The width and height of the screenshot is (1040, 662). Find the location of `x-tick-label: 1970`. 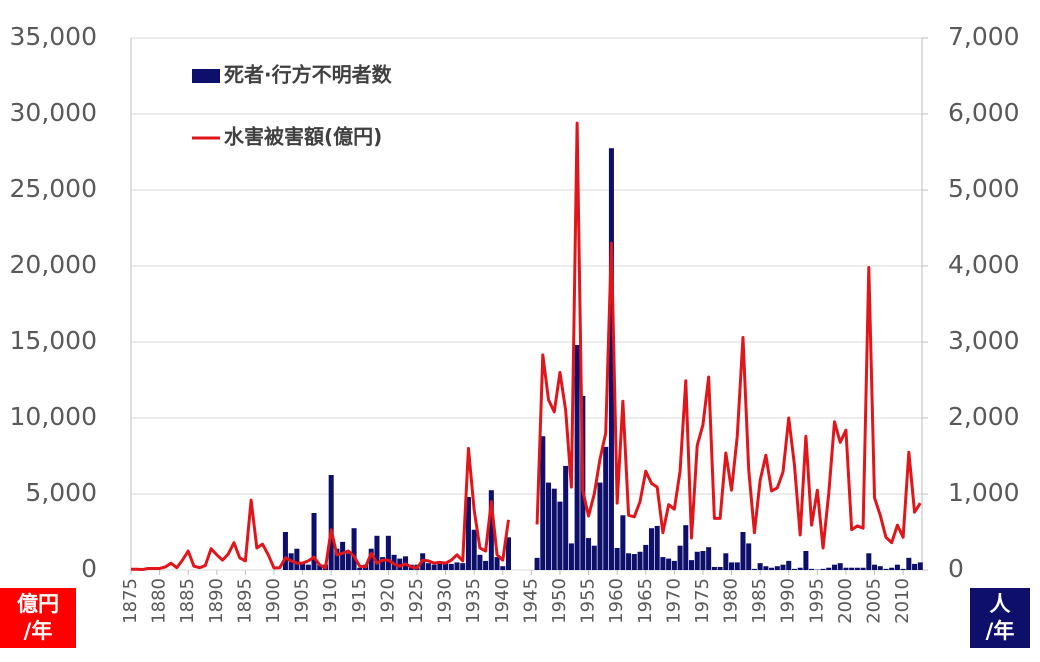

x-tick-label: 1970 is located at coordinates (673, 601).